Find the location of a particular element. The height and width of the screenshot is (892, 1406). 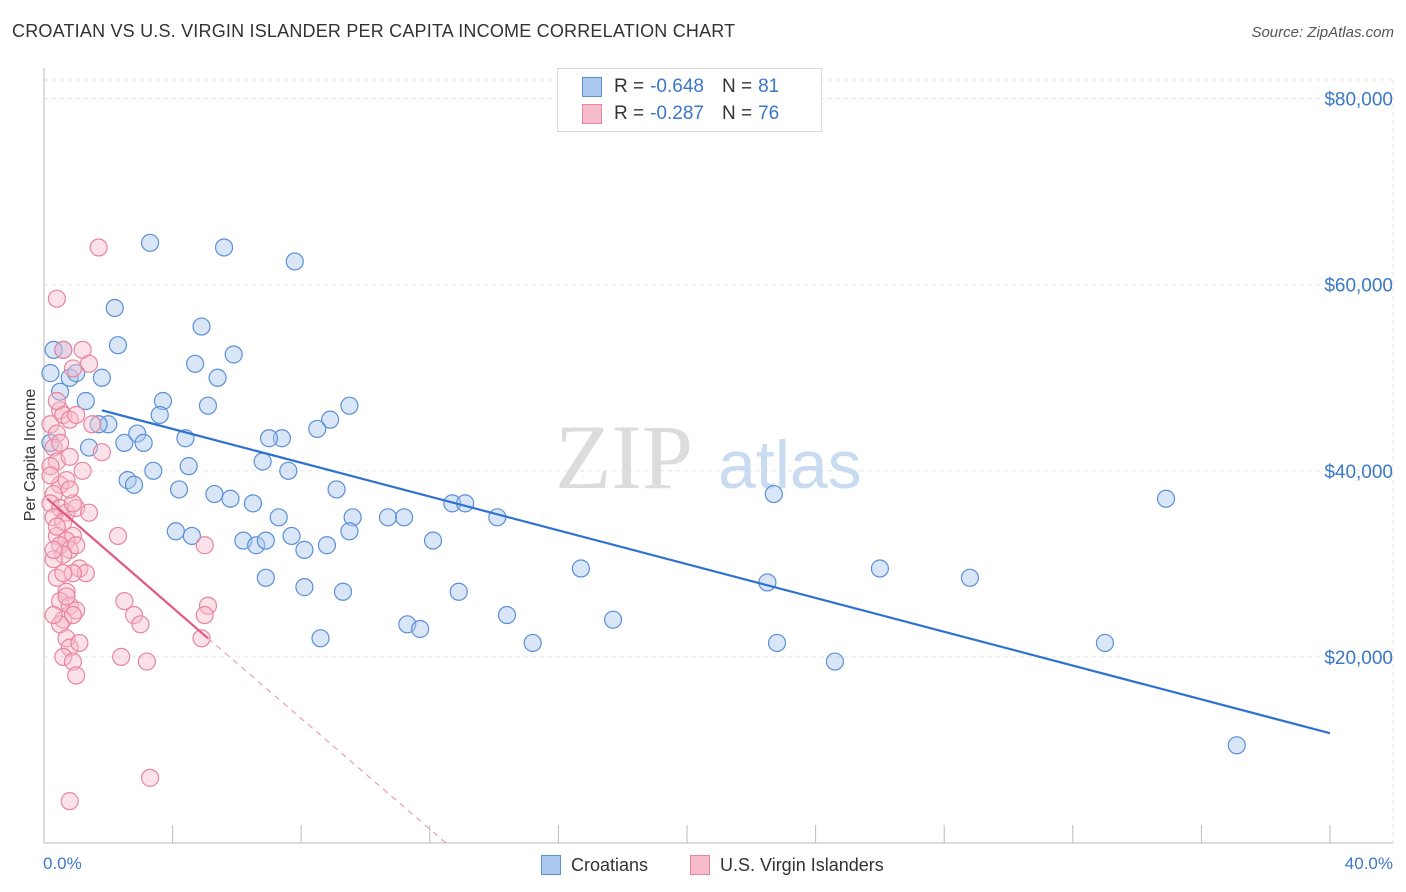

x-tick-label-max: 40.0% is located at coordinates (1369, 863).